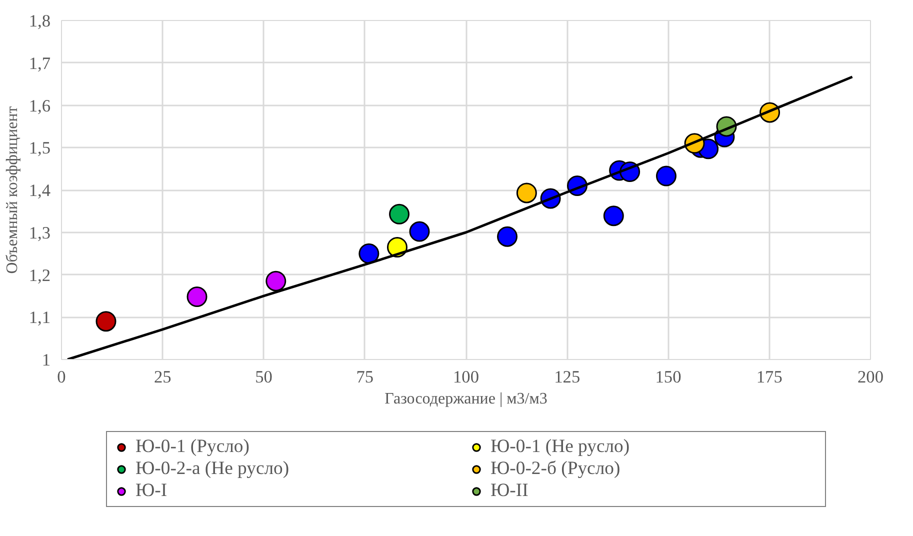 The image size is (913, 536). Describe the element at coordinates (560, 447) in the screenshot. I see `legend-label: Ю-0-1 (Не русло)` at that location.